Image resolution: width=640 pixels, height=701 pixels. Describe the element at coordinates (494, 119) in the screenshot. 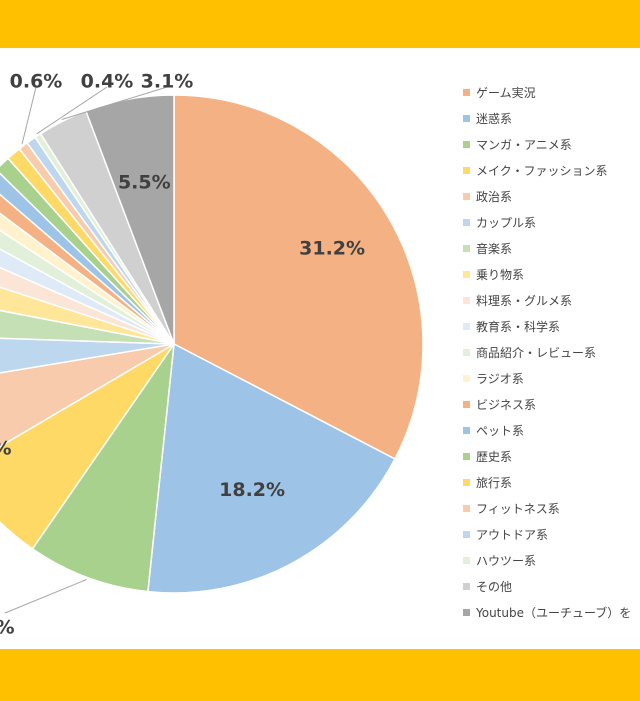

I see `legend-label-2: 迷惑系` at that location.